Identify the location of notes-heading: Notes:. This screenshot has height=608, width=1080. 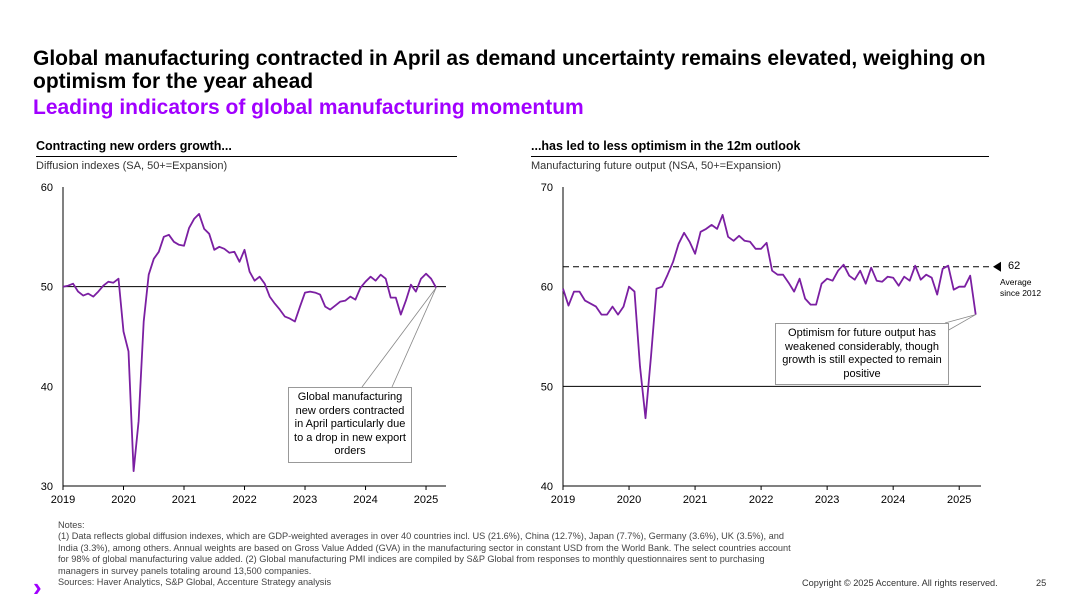
(71, 525).